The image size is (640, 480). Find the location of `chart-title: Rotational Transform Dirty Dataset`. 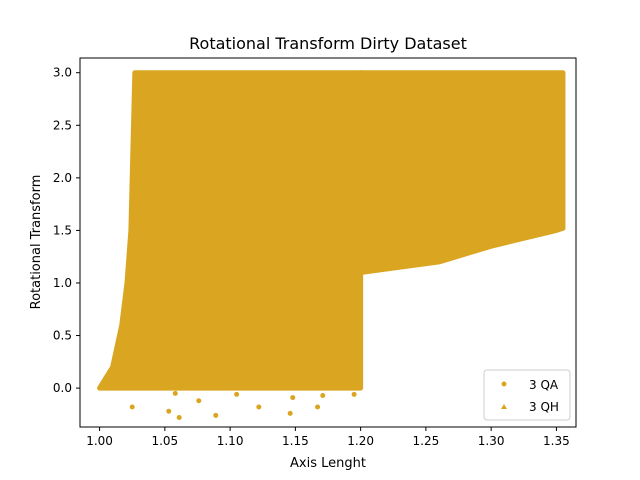

chart-title: Rotational Transform Dirty Dataset is located at coordinates (328, 43).